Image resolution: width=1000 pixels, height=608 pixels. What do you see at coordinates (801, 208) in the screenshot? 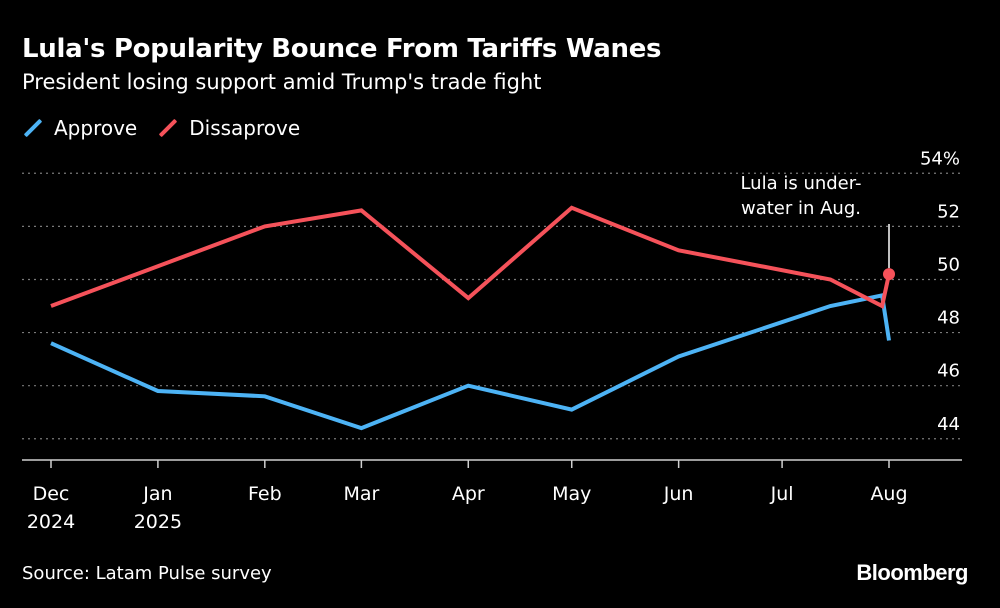
I see `annotation-text: water in Aug.` at bounding box center [801, 208].